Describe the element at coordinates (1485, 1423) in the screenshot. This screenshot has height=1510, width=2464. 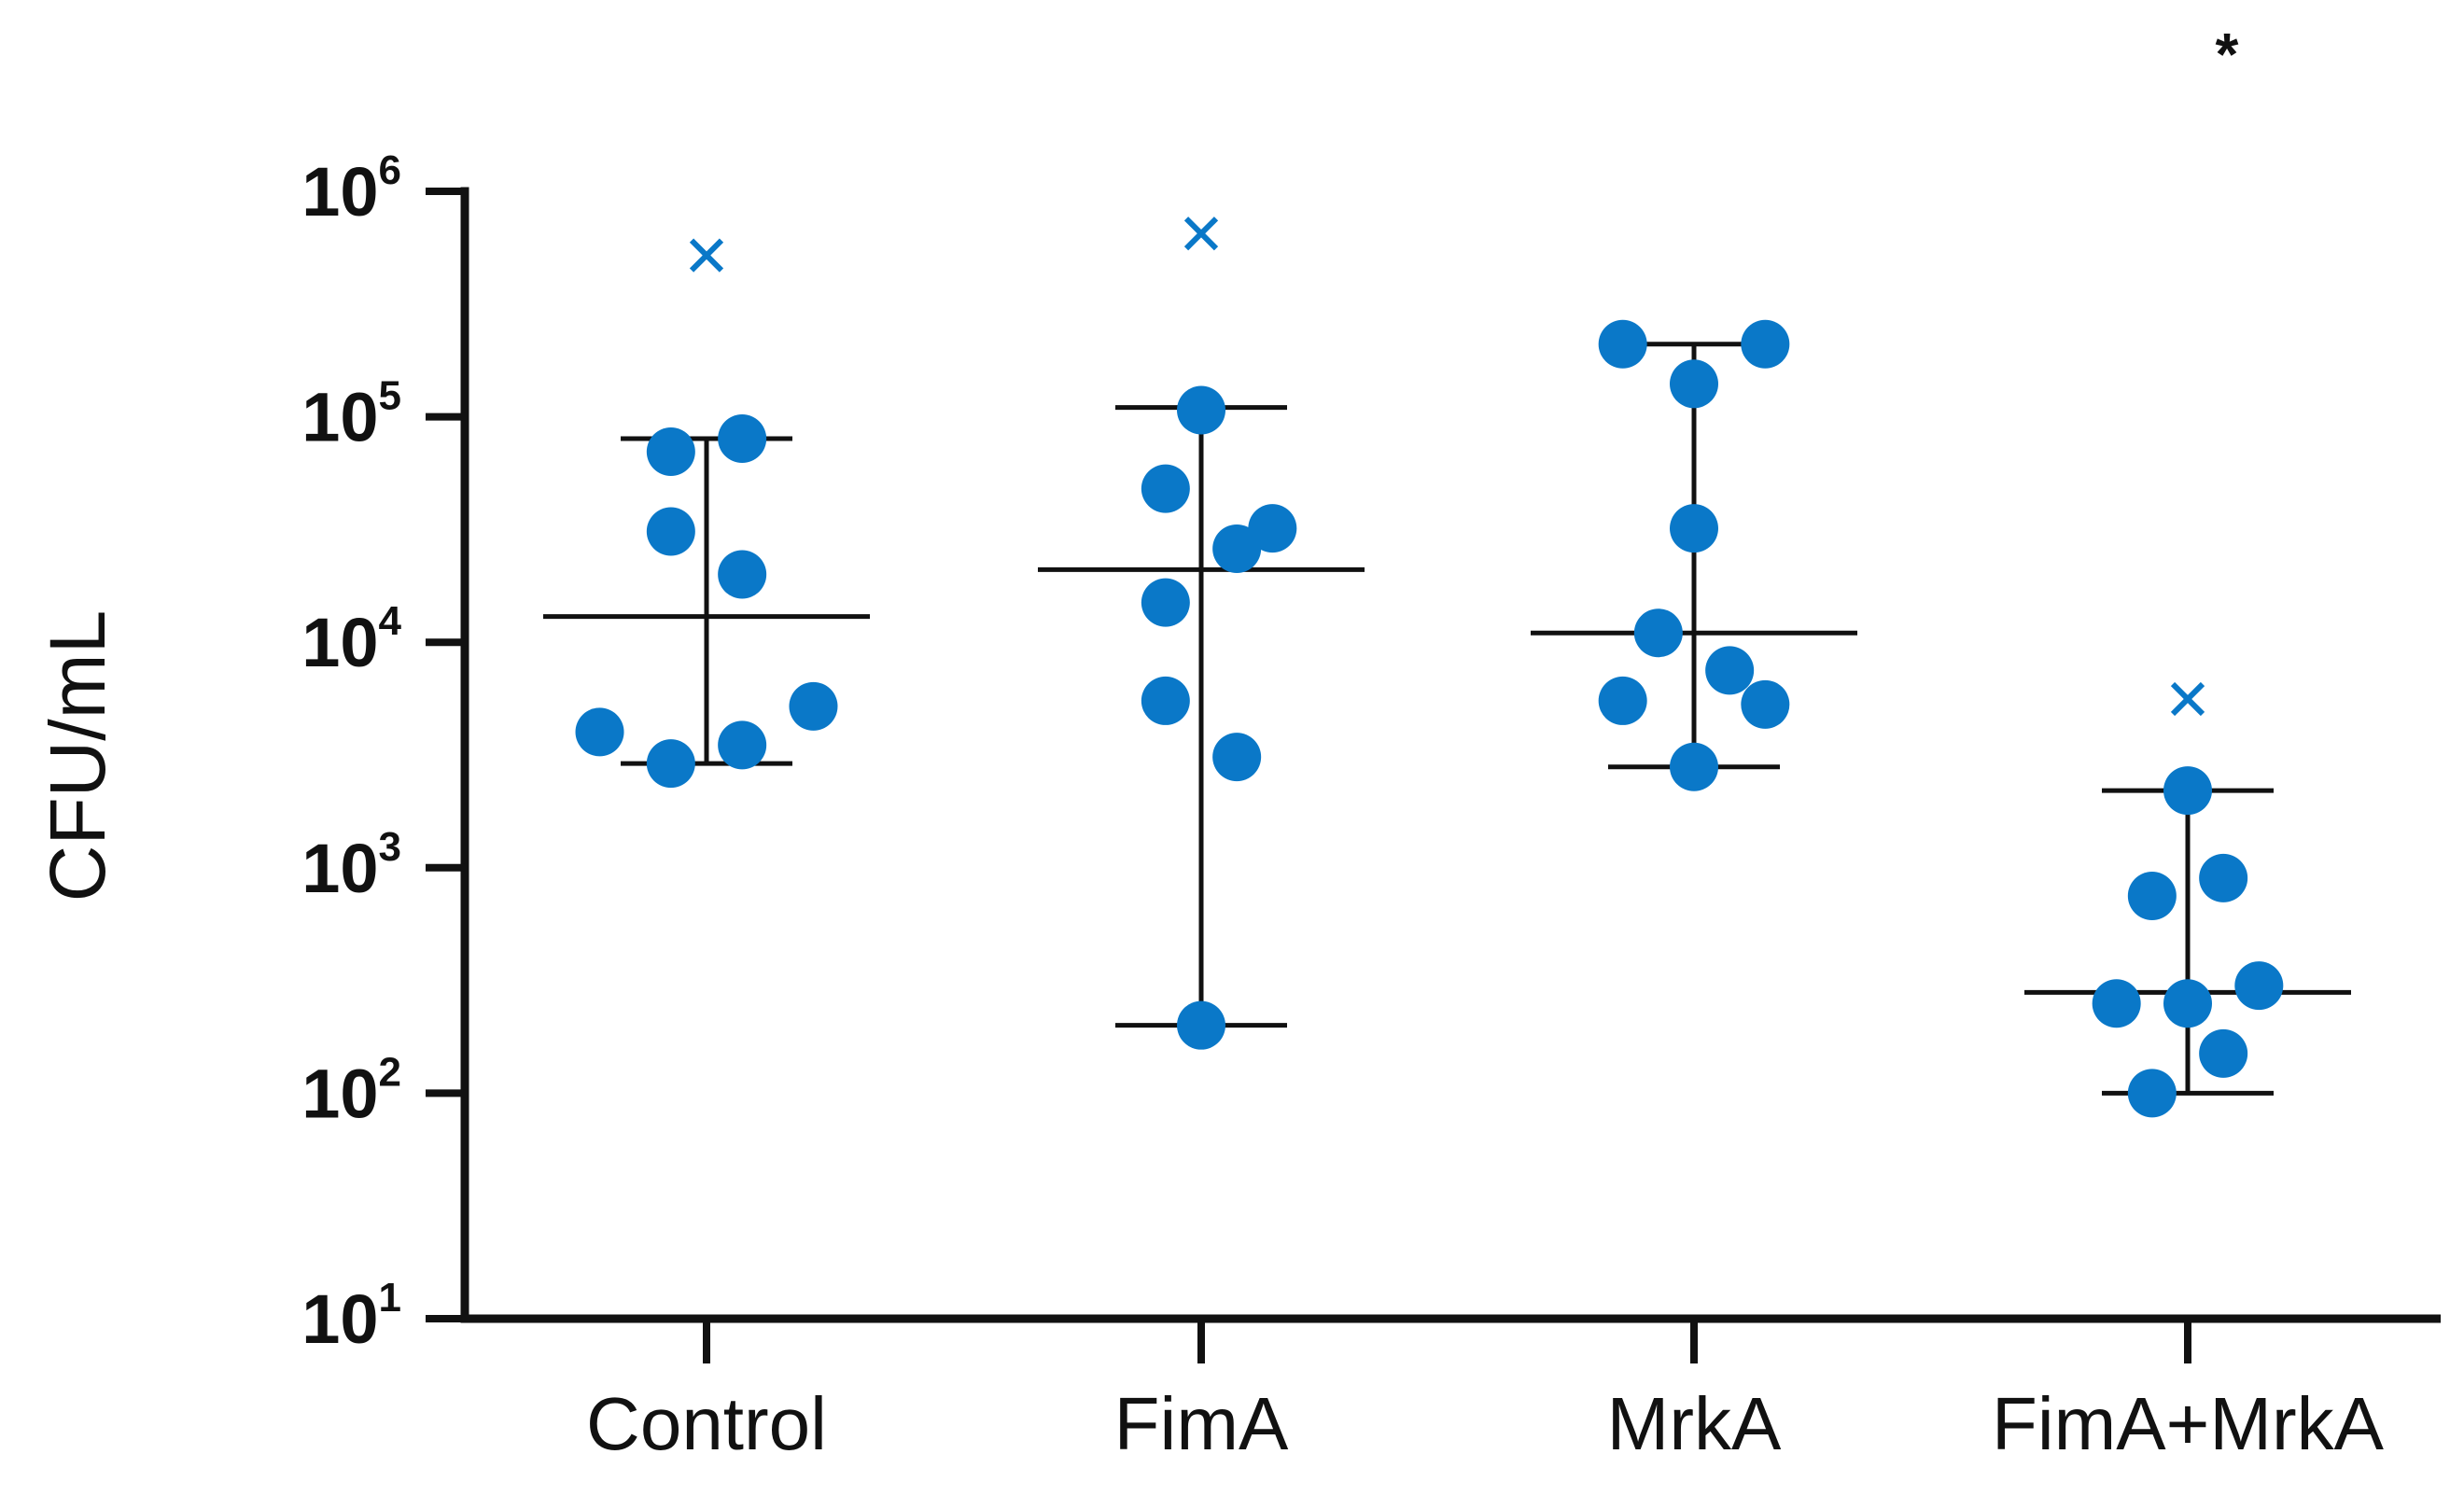
I see `x-axis-category-labels: Control FimA MrkA FimA+MrkA` at that location.